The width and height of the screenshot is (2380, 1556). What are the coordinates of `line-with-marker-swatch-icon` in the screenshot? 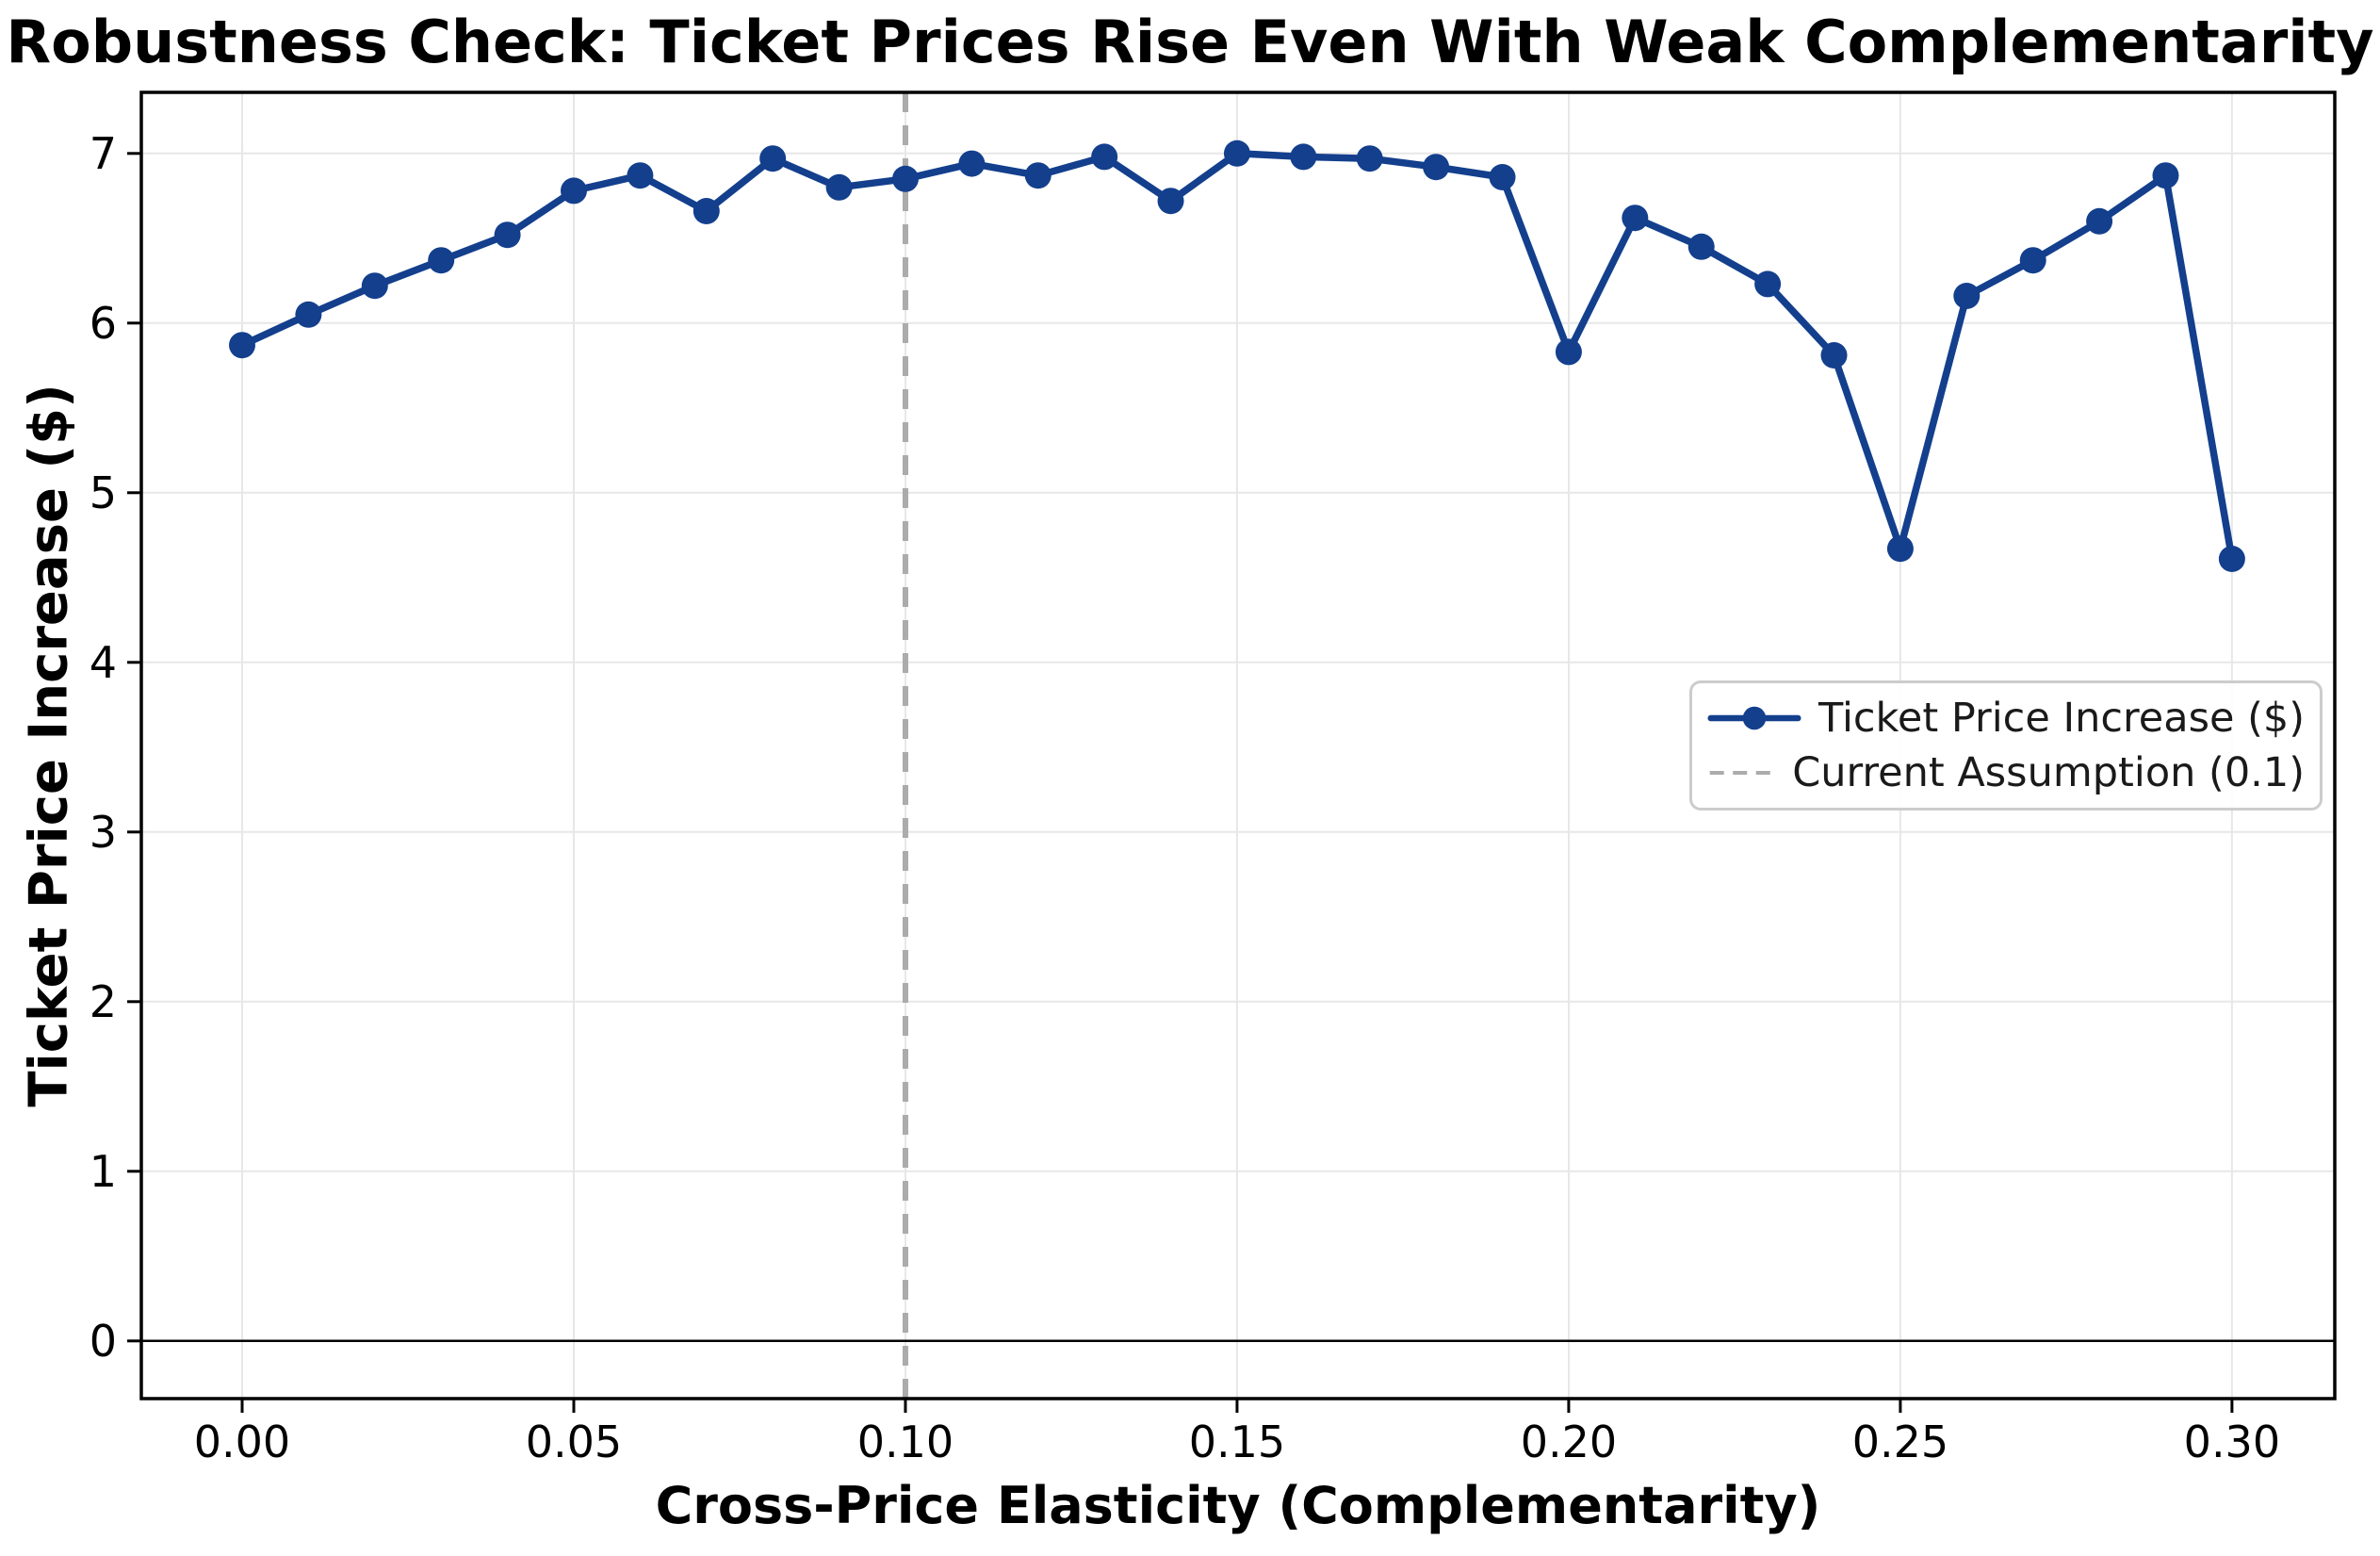 It's located at (1754, 718).